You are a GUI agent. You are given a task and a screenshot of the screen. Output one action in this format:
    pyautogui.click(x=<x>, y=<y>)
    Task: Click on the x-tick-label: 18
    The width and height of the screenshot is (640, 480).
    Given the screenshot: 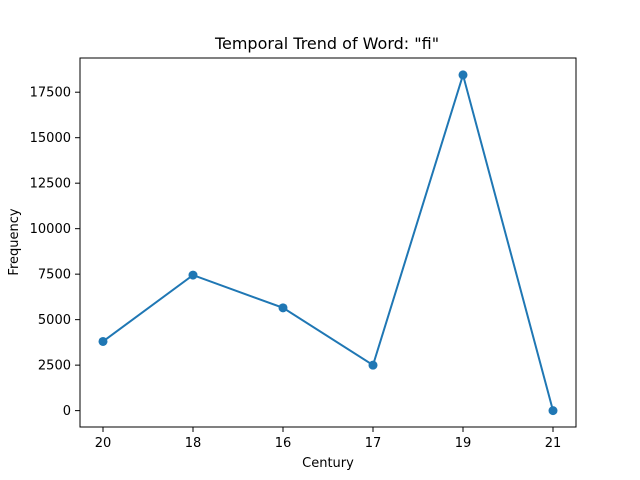 What is the action you would take?
    pyautogui.click(x=193, y=443)
    